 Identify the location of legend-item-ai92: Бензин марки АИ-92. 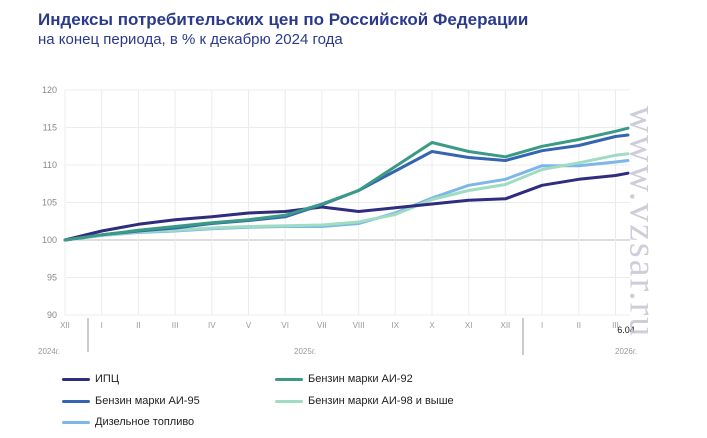
(344, 379).